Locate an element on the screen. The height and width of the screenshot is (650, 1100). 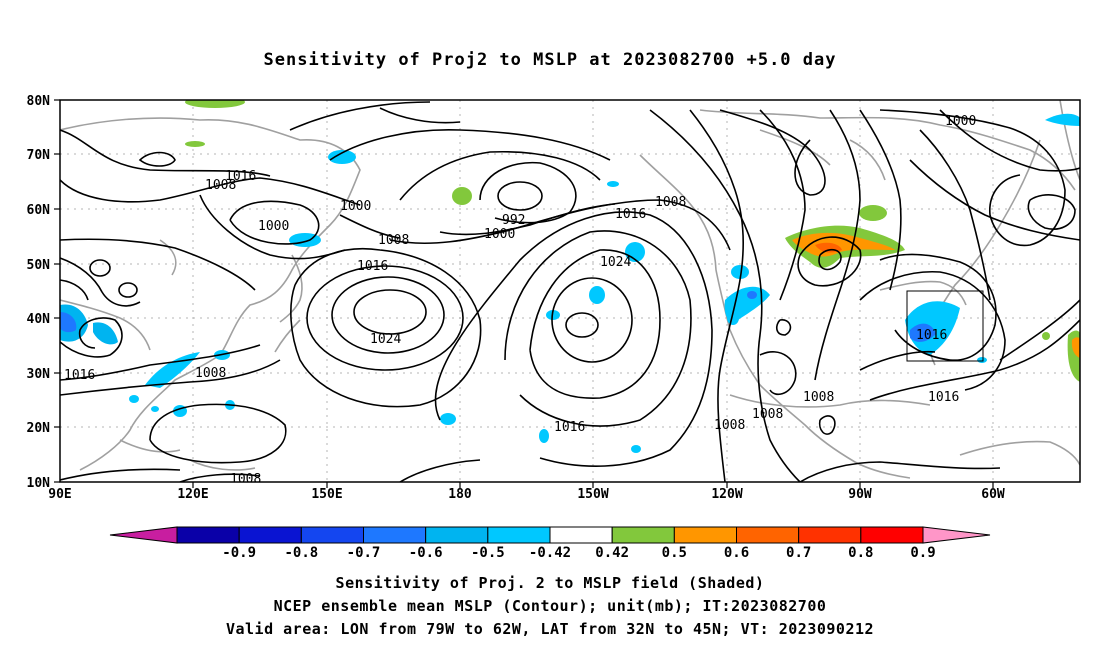
colorbar-label: 0.7 is located at coordinates (798, 553).